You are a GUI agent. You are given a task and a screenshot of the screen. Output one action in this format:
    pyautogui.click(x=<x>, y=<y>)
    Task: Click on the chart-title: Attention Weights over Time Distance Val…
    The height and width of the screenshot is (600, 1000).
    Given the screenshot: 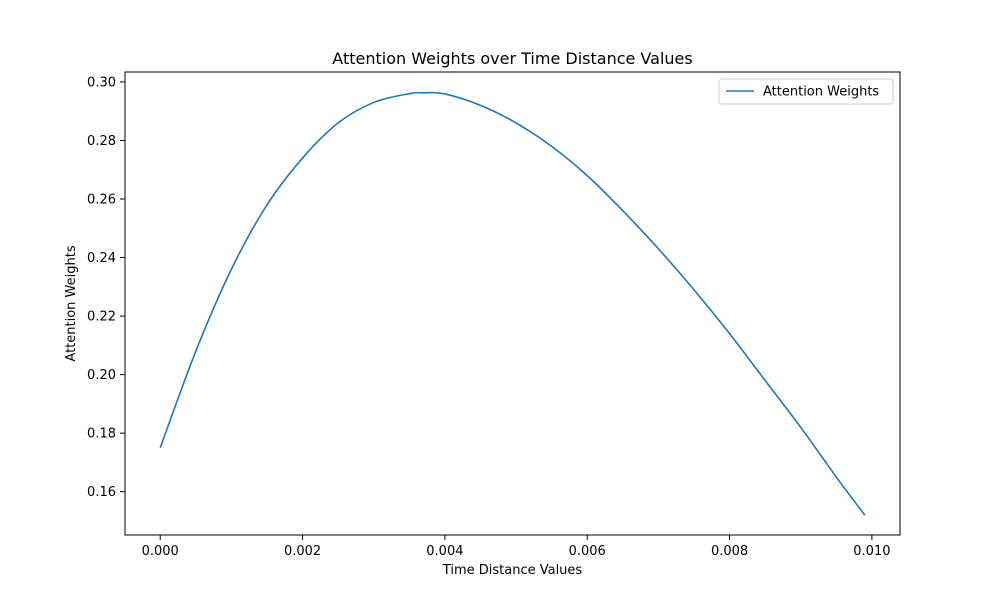 What is the action you would take?
    pyautogui.click(x=512, y=58)
    